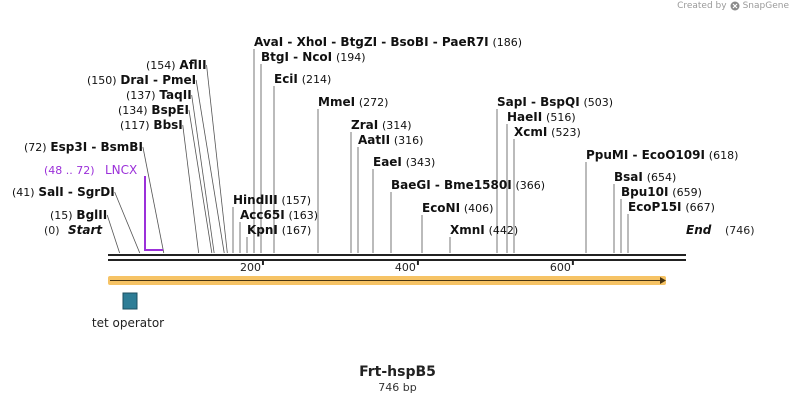 The height and width of the screenshot is (404, 795). I want to click on map-title: Frt-hspB5, so click(397, 372).